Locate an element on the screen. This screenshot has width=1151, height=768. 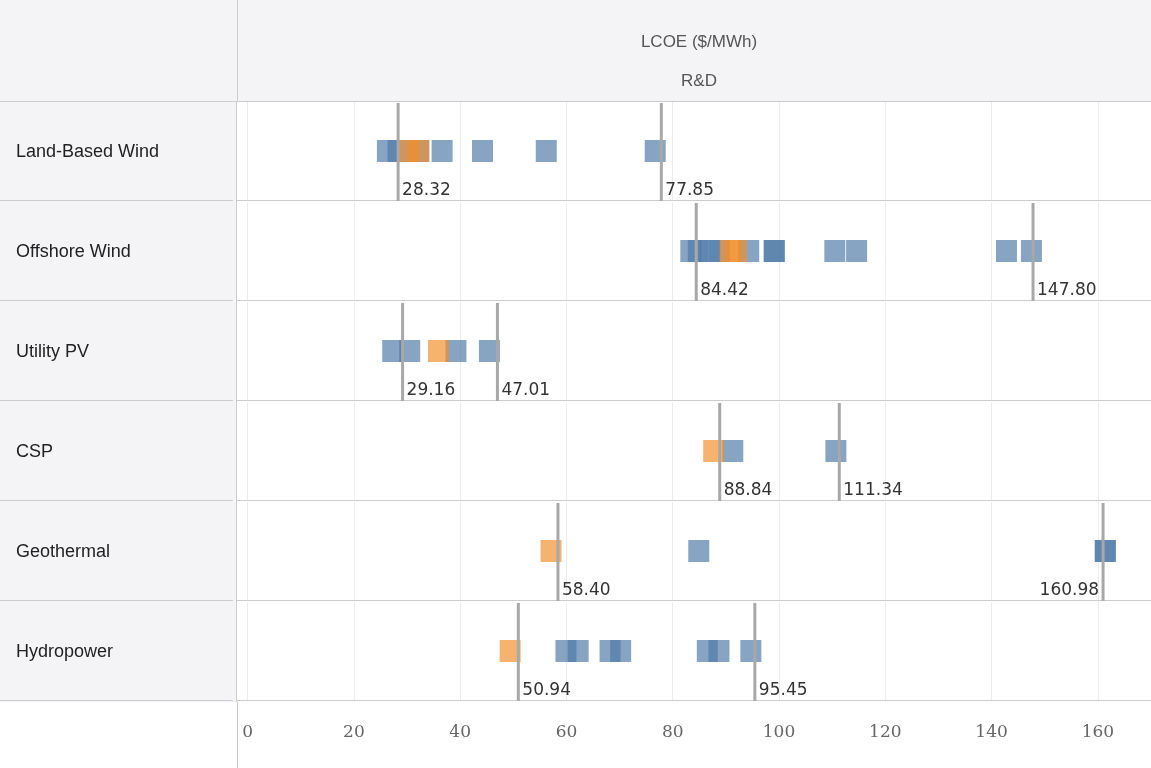
x-tick-label: 100 is located at coordinates (779, 730).